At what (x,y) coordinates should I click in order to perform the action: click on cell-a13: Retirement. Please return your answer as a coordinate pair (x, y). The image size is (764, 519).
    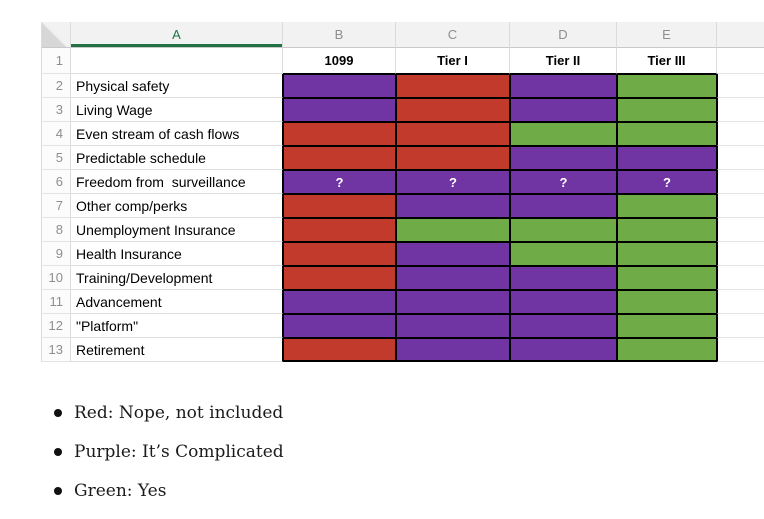
    Looking at the image, I should click on (177, 350).